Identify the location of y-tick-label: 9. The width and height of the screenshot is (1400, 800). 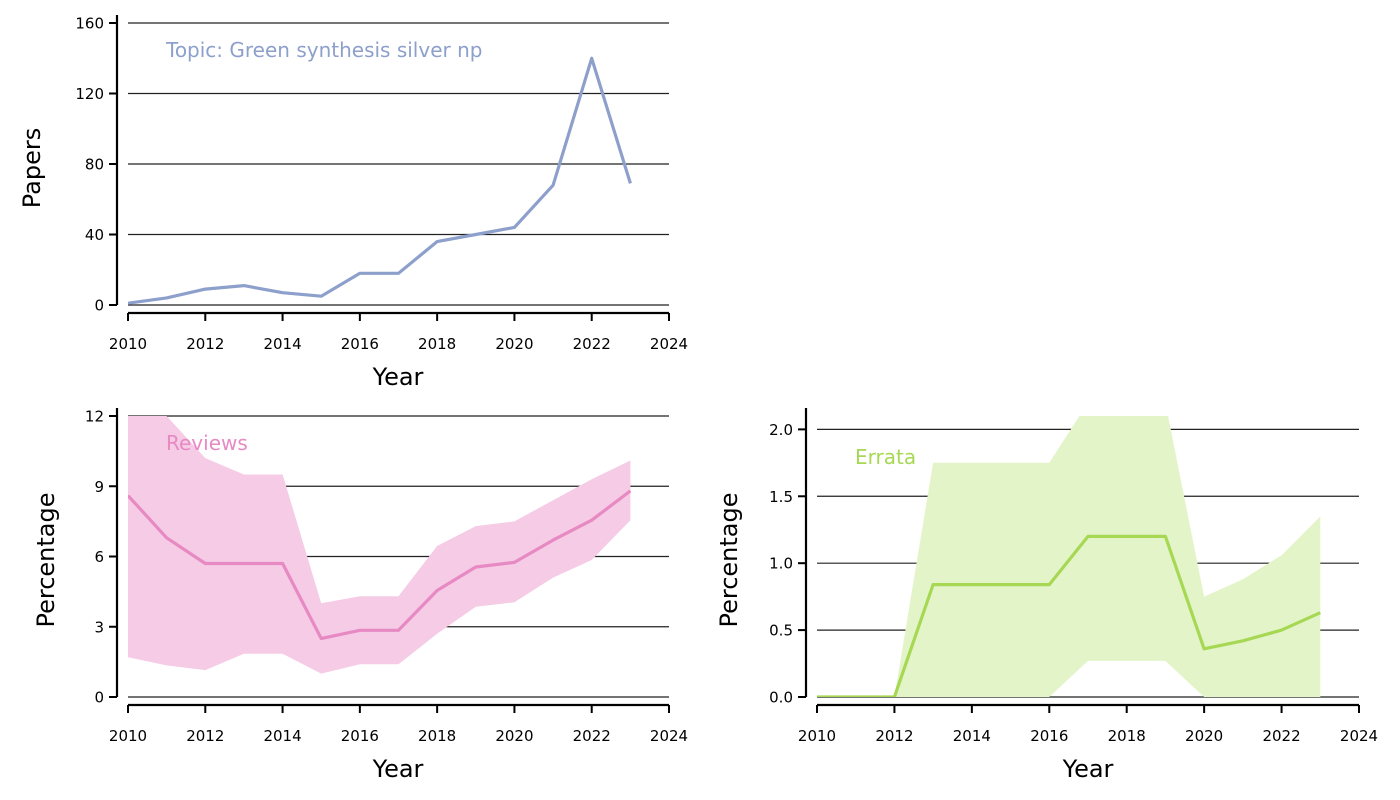
(99, 487).